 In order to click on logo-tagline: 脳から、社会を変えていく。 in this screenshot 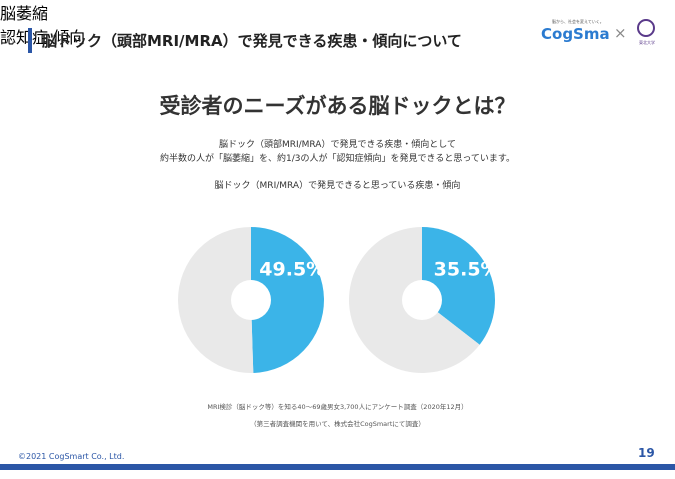, I will do `click(578, 21)`.